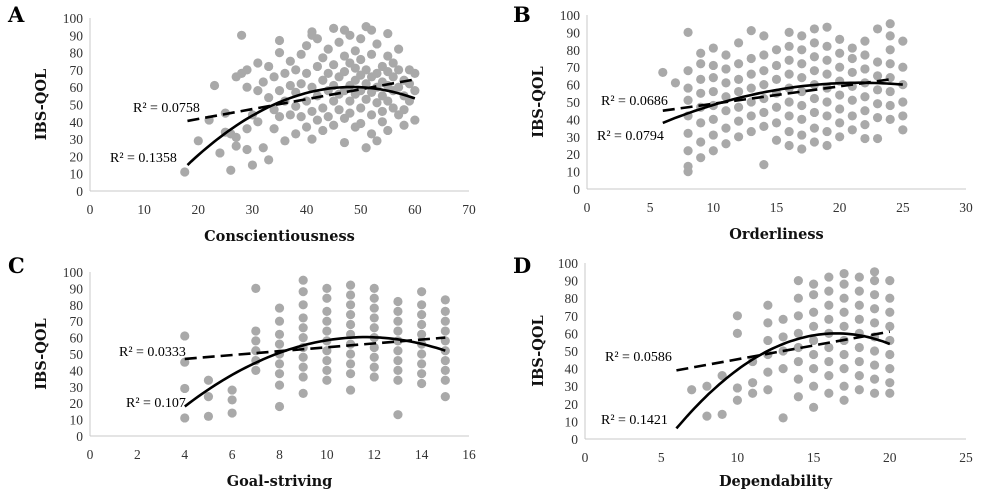 The image size is (1000, 500). What do you see at coordinates (638, 357) in the screenshot?
I see `linear-r-squared-label: R² = 0.0586` at bounding box center [638, 357].